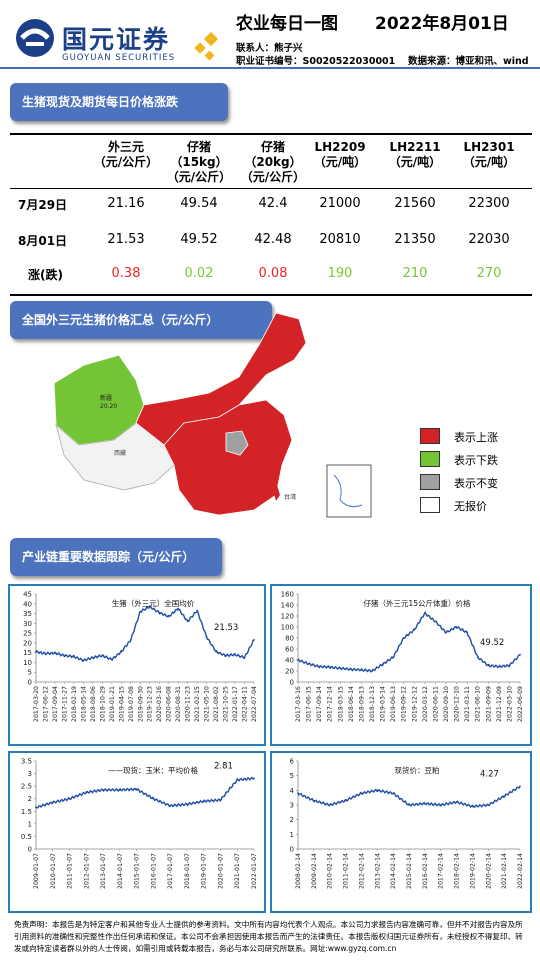 The image size is (540, 960). Describe the element at coordinates (74, 704) in the screenshot. I see `x-tick-label: 2018-02-19` at that location.